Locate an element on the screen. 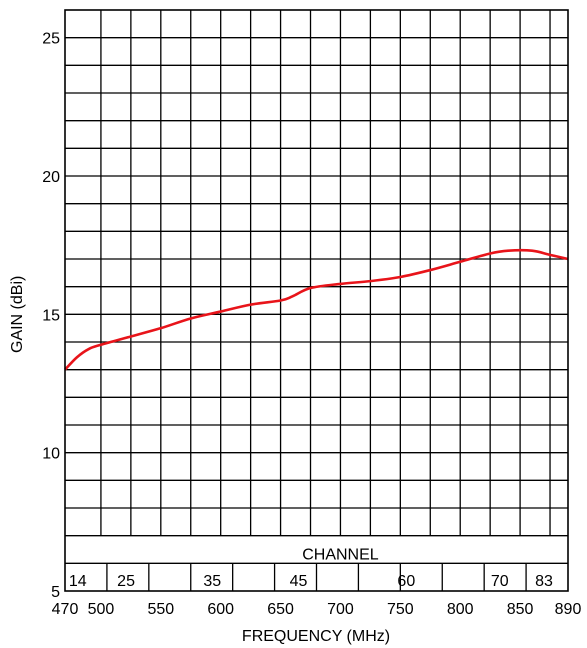 The image size is (587, 648). y-tick-label: 15 is located at coordinates (51, 315).